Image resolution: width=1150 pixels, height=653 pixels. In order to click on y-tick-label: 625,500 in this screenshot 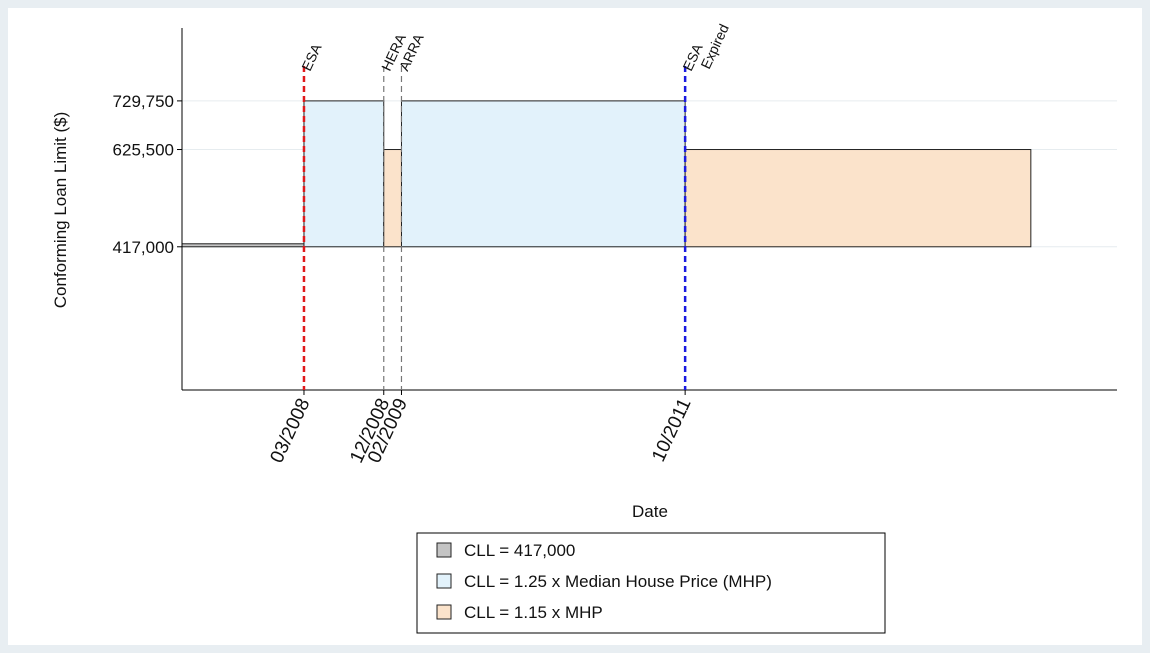, I will do `click(143, 150)`.